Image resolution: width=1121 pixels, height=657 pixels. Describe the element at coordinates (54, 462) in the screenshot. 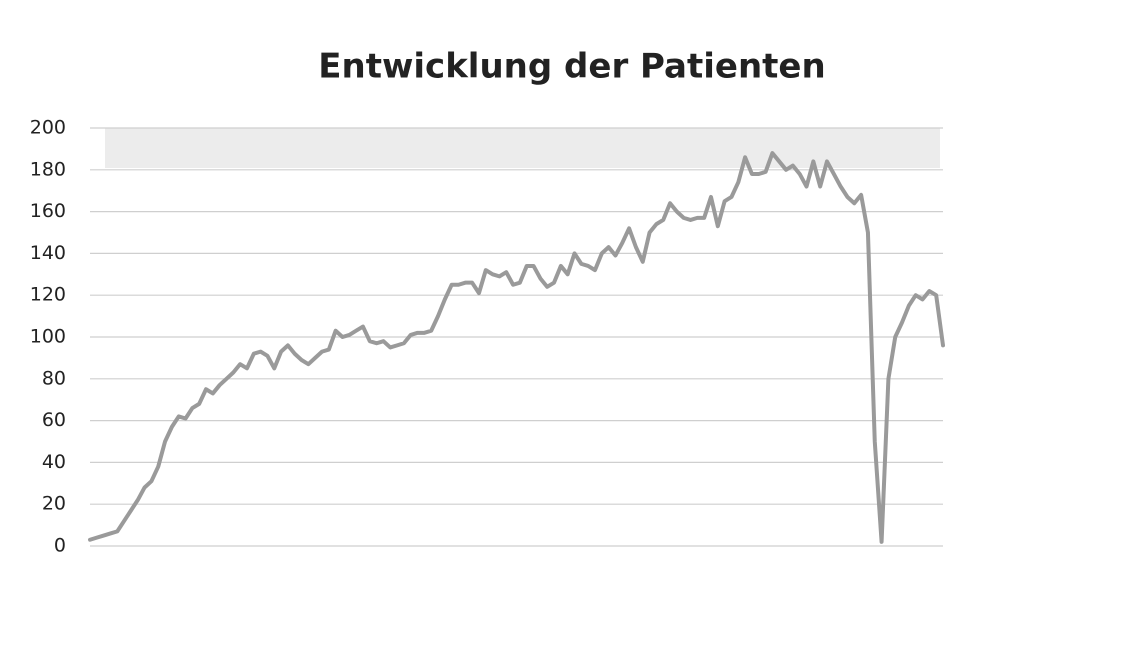

I see `y-tick-label: 40` at that location.